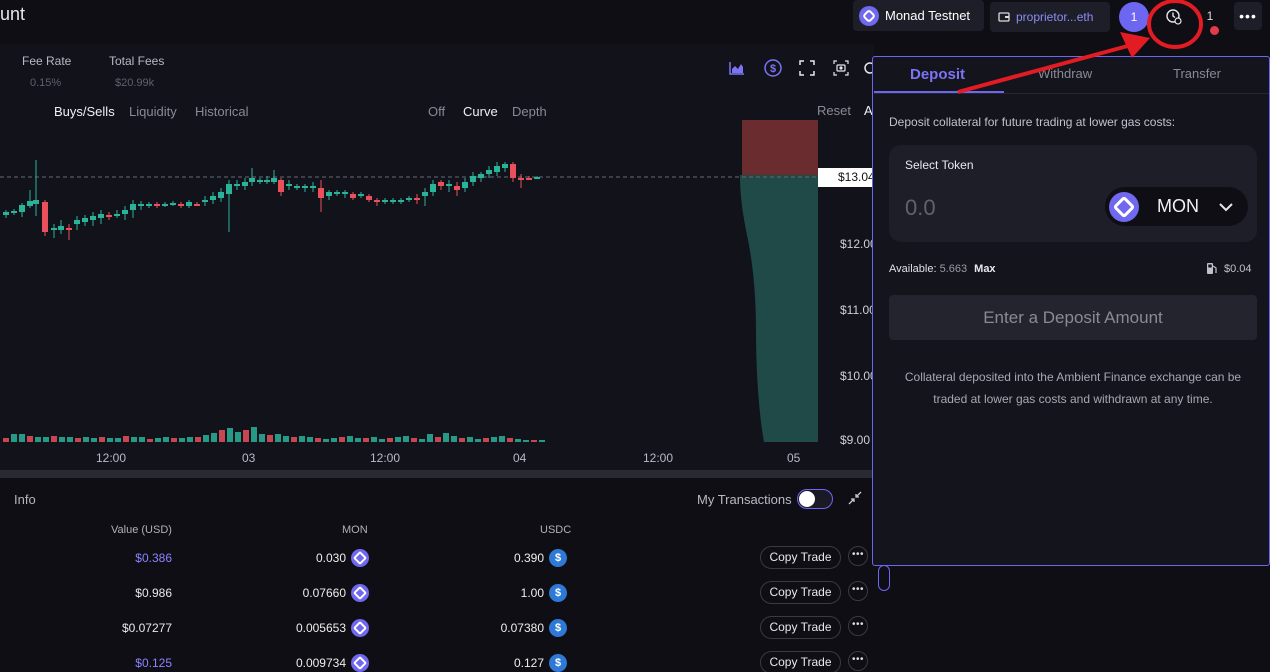 The image size is (1270, 672). What do you see at coordinates (84, 111) in the screenshot?
I see `tab-buys-sells: Buys/Sells` at bounding box center [84, 111].